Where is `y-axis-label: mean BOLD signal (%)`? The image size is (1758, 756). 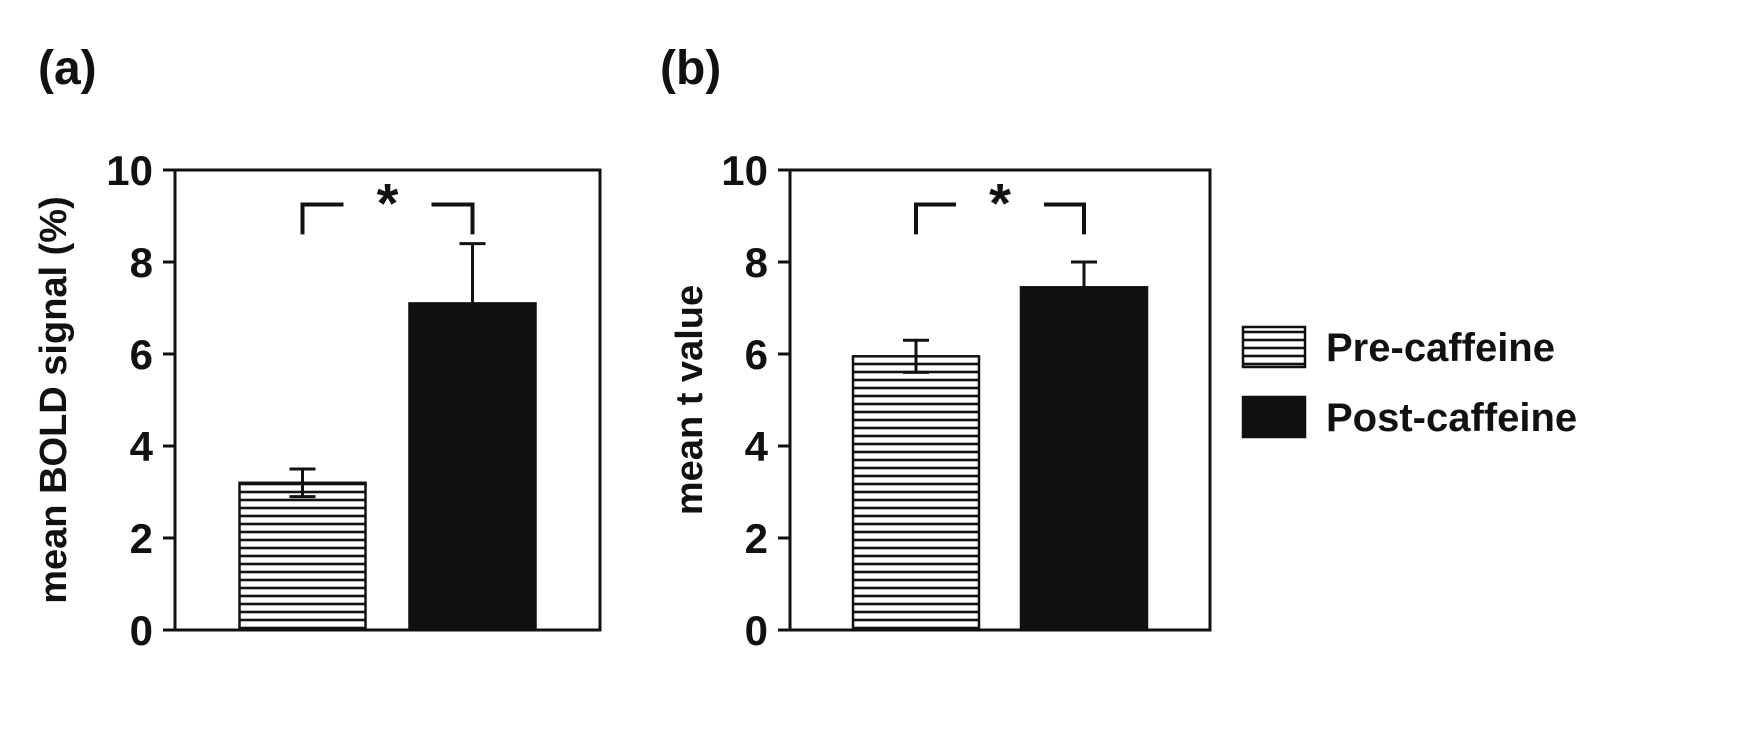
y-axis-label: mean BOLD signal (%) is located at coordinates (54, 400).